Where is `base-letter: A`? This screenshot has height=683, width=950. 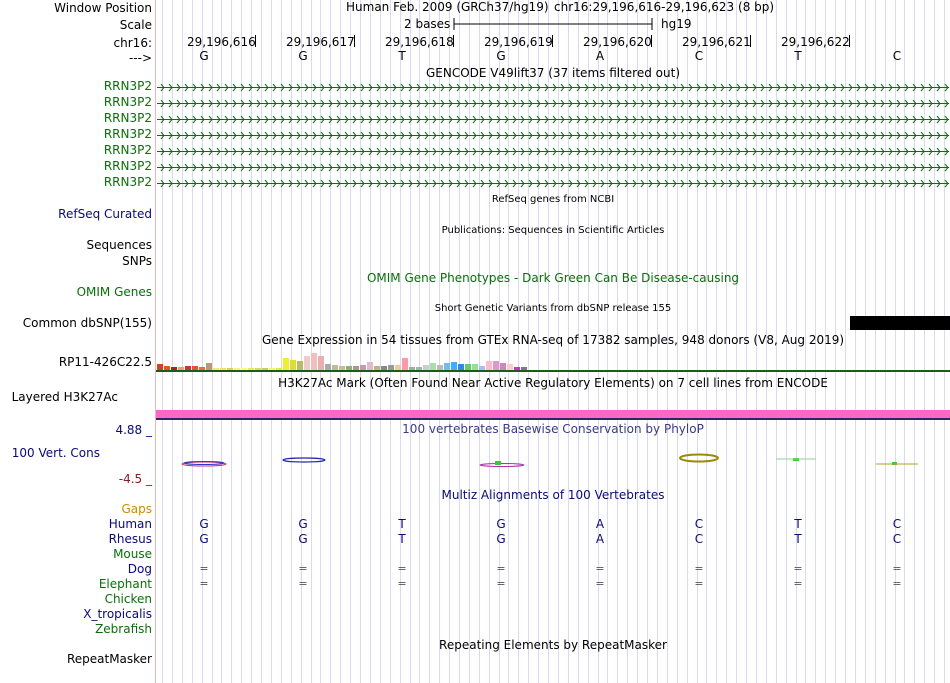
base-letter: A is located at coordinates (600, 524).